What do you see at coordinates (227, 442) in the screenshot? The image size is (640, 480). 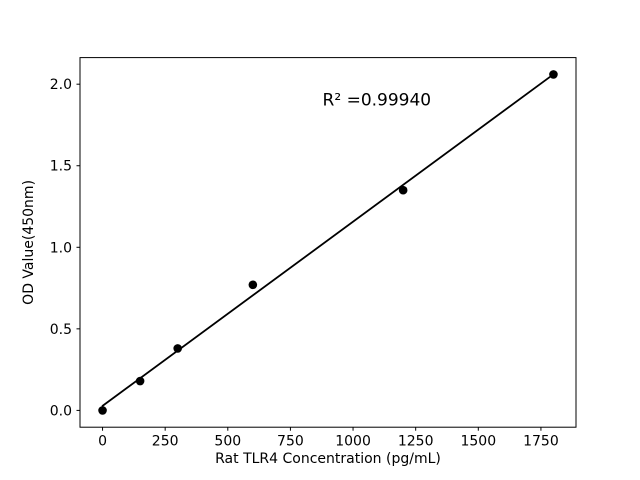 I see `x-tick-label: 500` at bounding box center [227, 442].